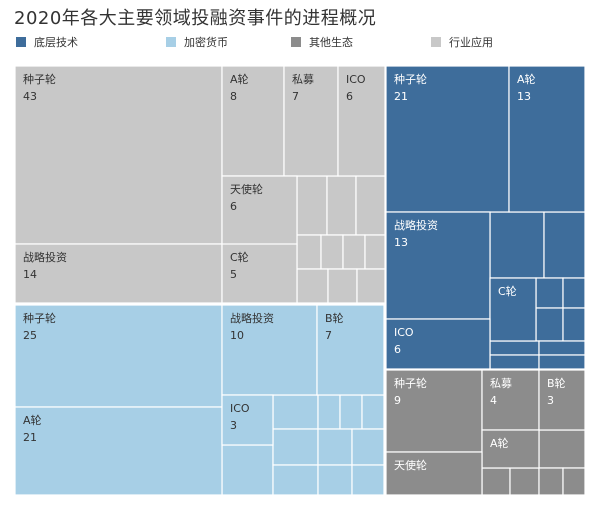  What do you see at coordinates (524, 96) in the screenshot?
I see `cell-value: 13` at bounding box center [524, 96].